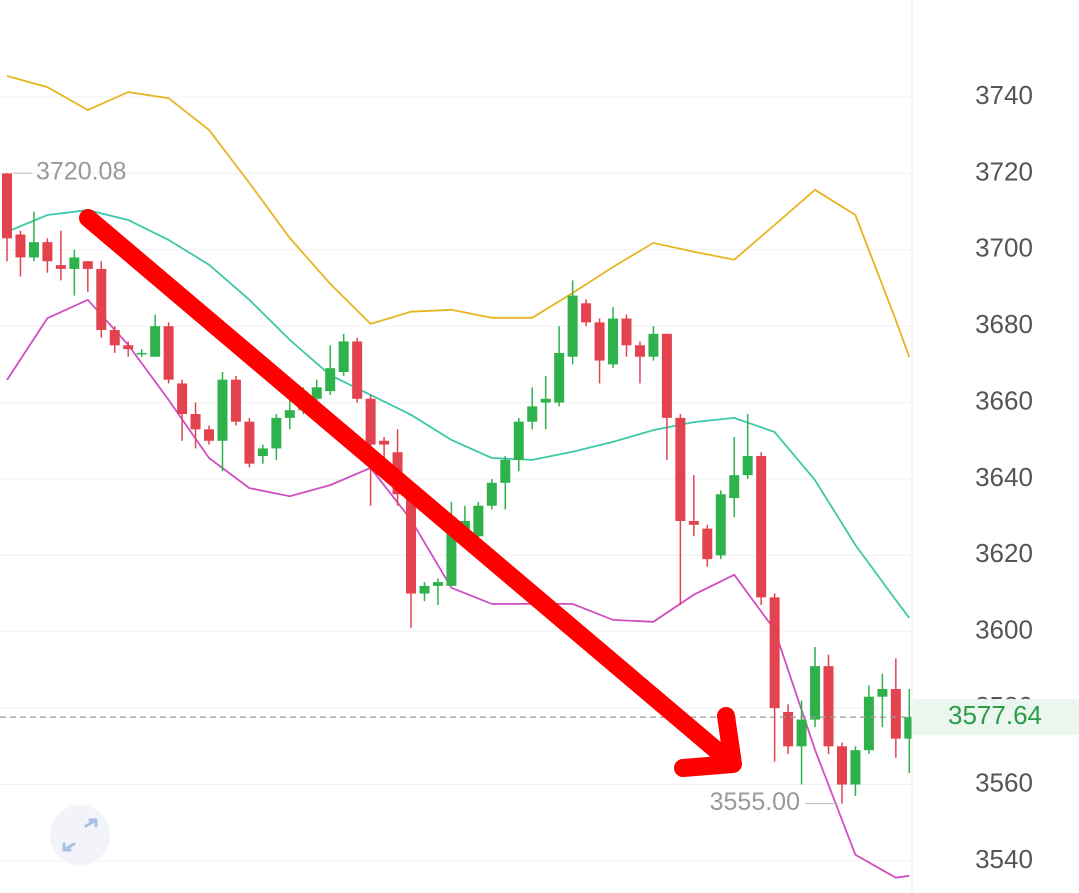  I want to click on low-label: 3555.00, so click(755, 802).